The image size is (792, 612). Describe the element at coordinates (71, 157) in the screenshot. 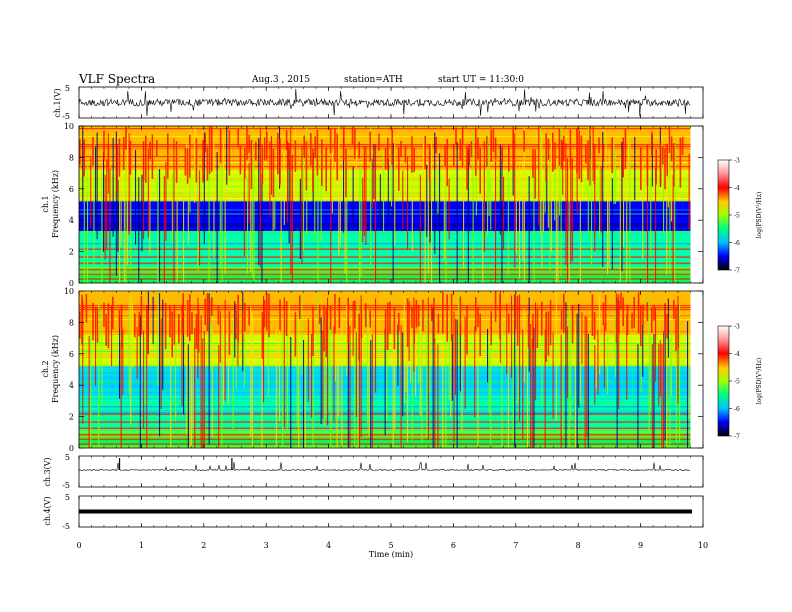

I see `y-tick-label-8: 8` at that location.